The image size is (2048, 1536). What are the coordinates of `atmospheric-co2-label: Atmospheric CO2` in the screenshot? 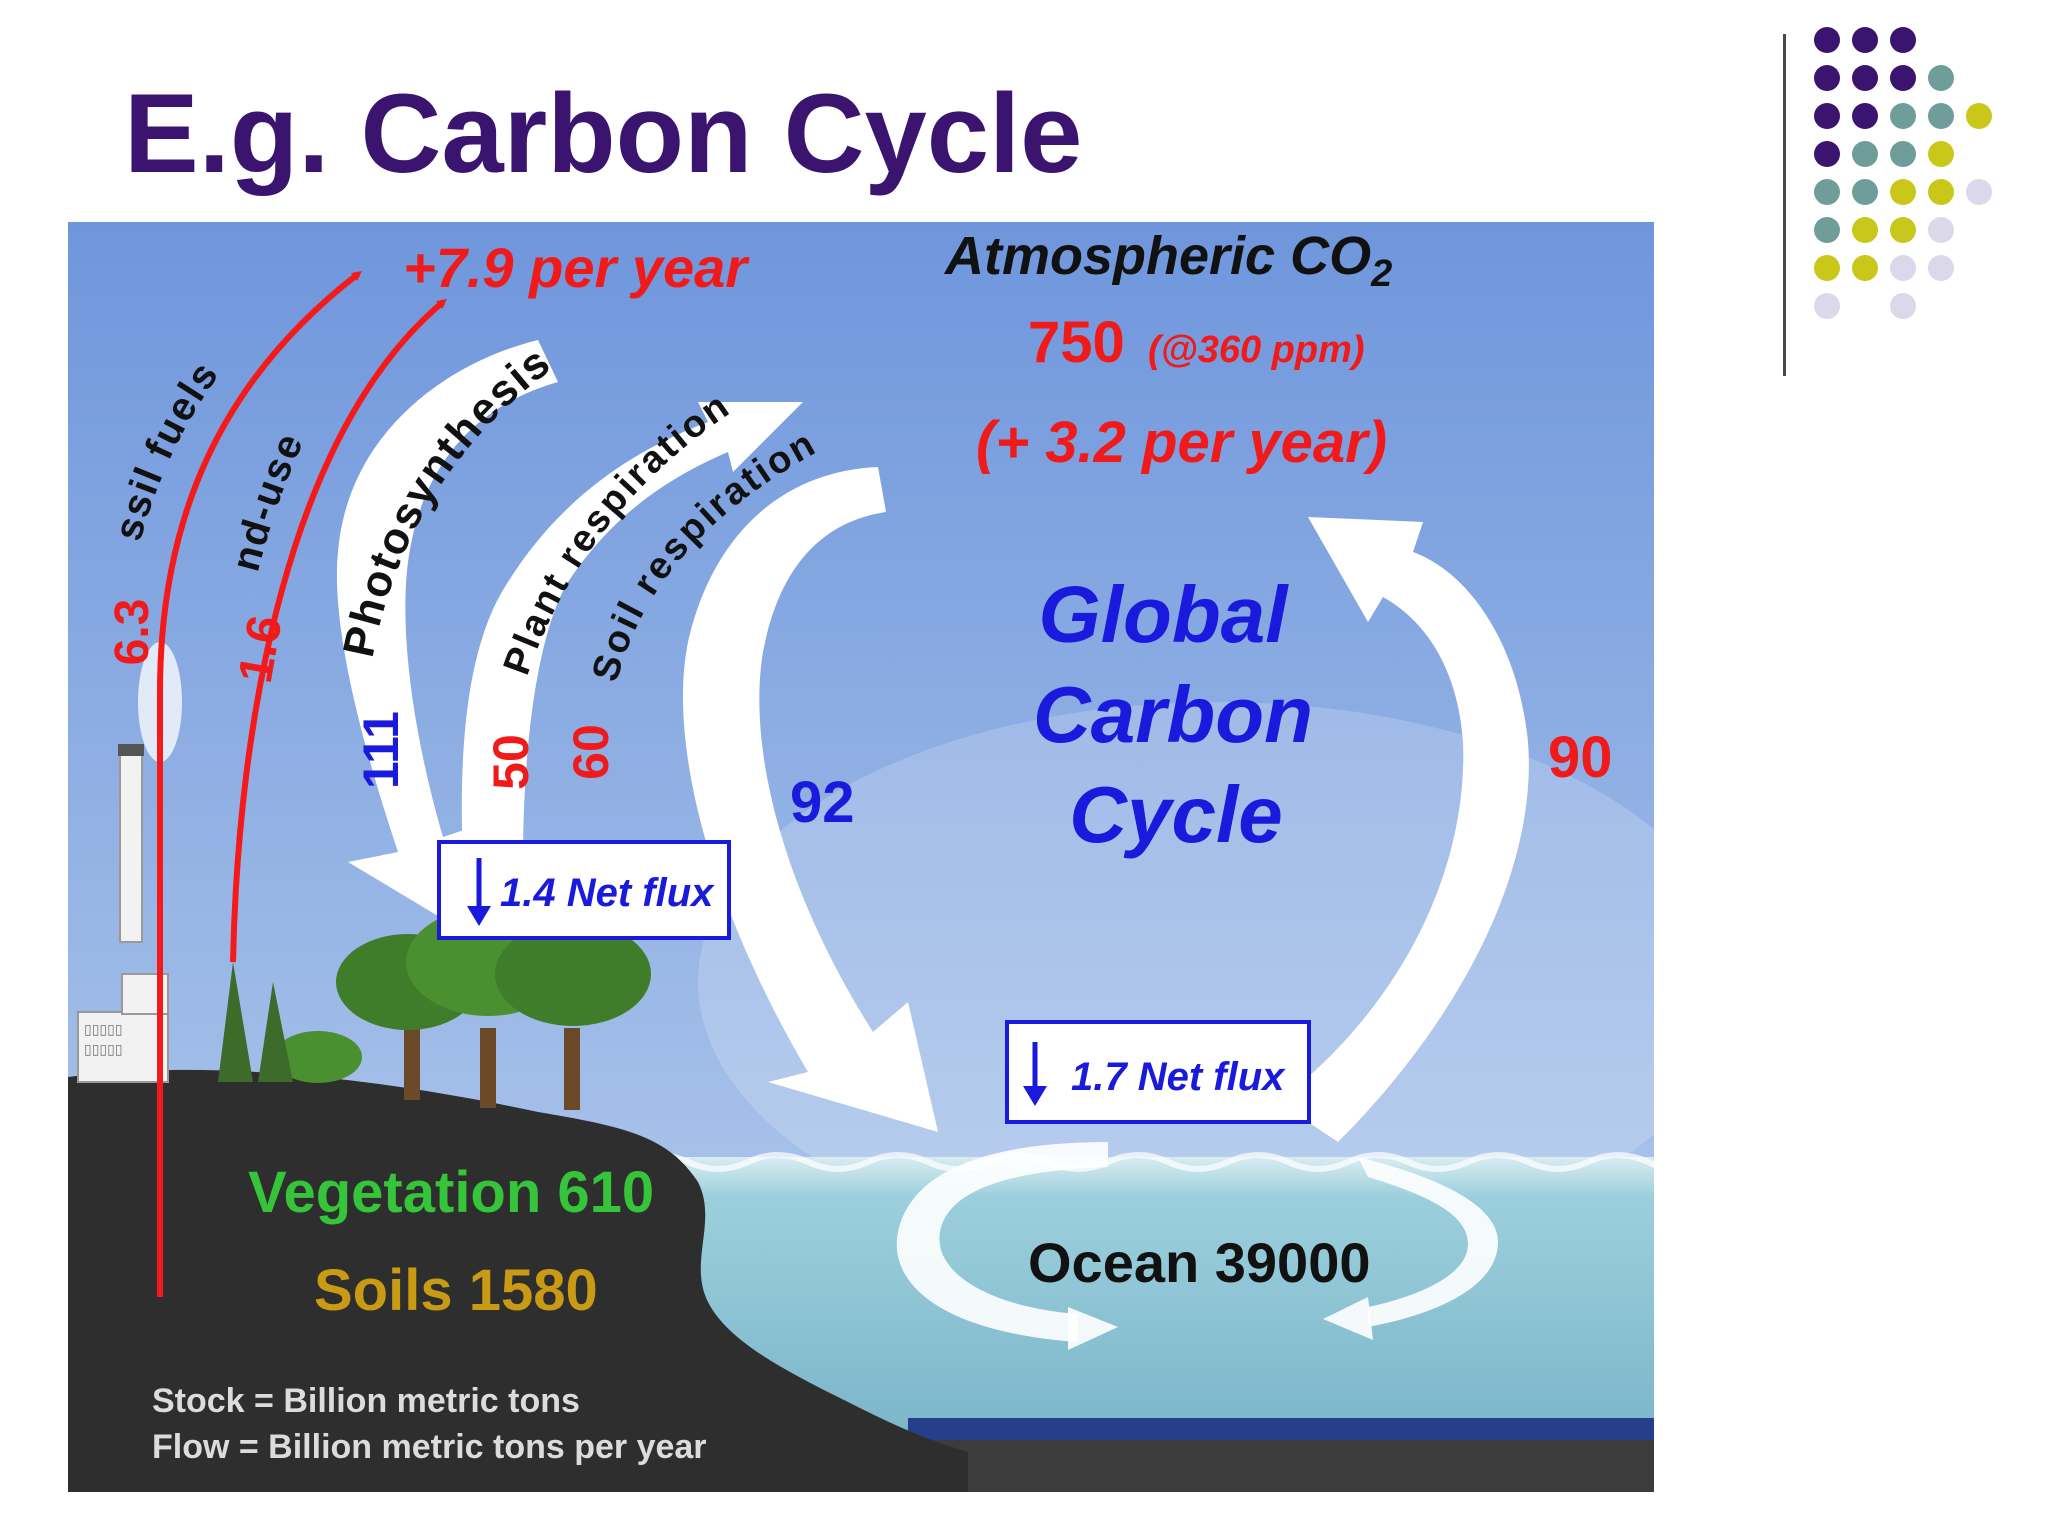 It's located at (1167, 260).